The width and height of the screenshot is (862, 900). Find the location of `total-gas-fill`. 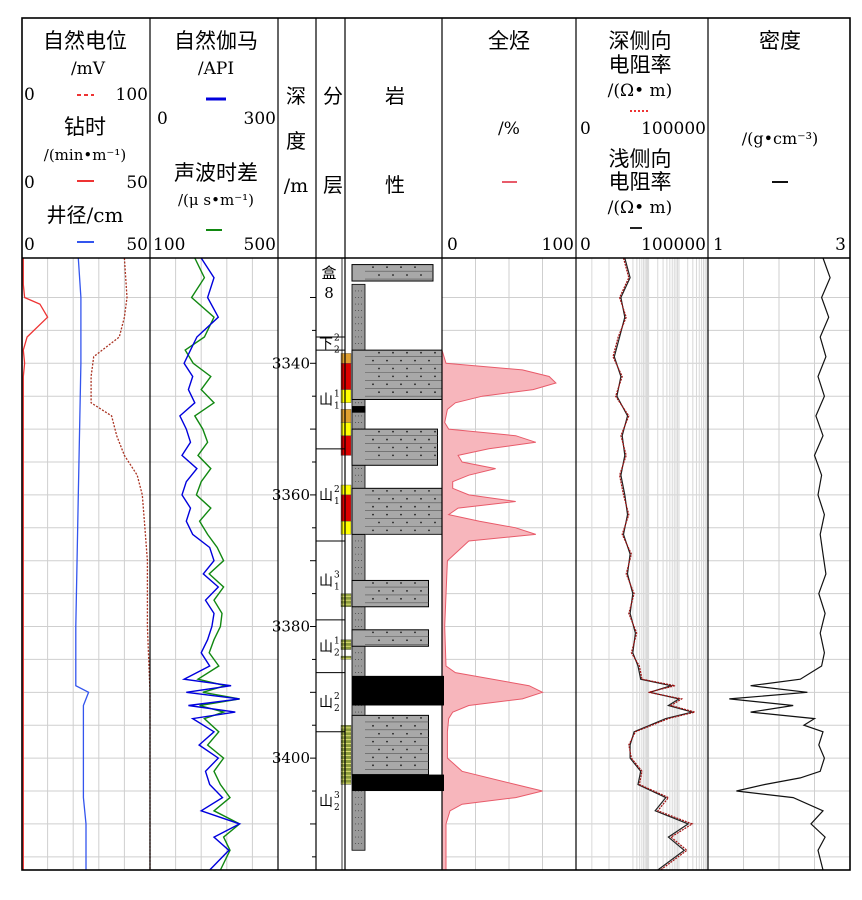

total-gas-fill is located at coordinates (499, 564).